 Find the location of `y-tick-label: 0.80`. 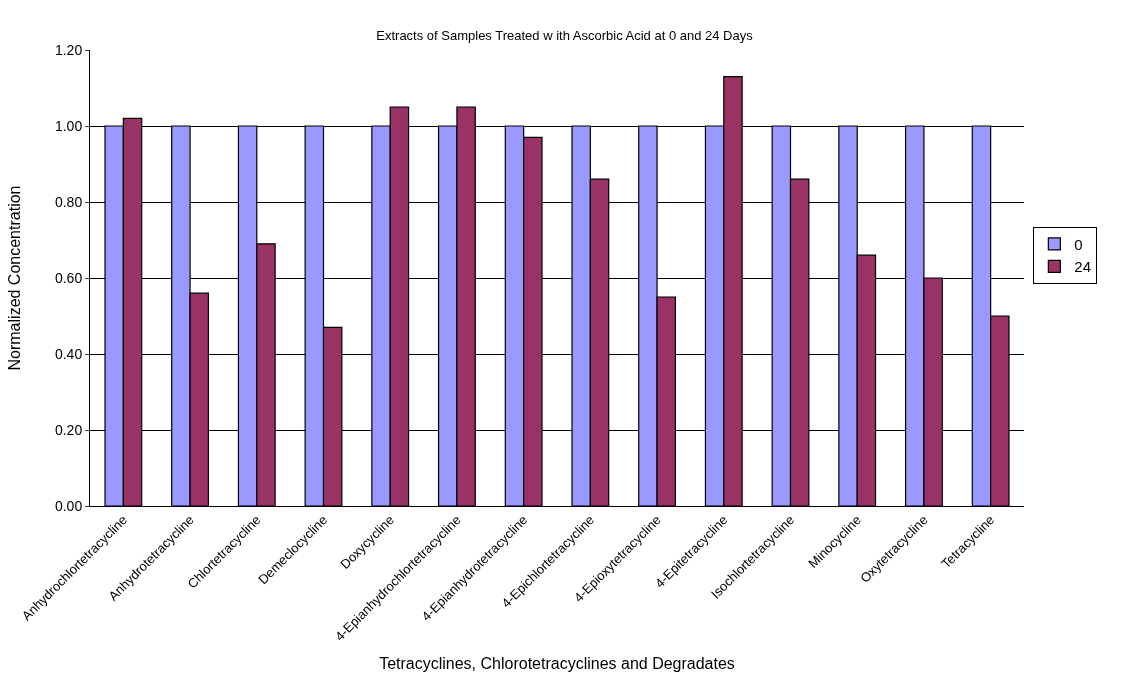

y-tick-label: 0.80 is located at coordinates (68, 201).